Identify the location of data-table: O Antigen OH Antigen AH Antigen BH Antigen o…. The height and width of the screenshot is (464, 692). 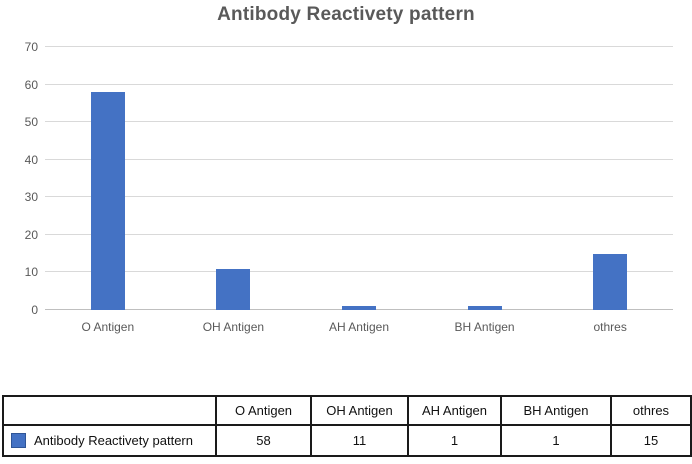
(347, 426).